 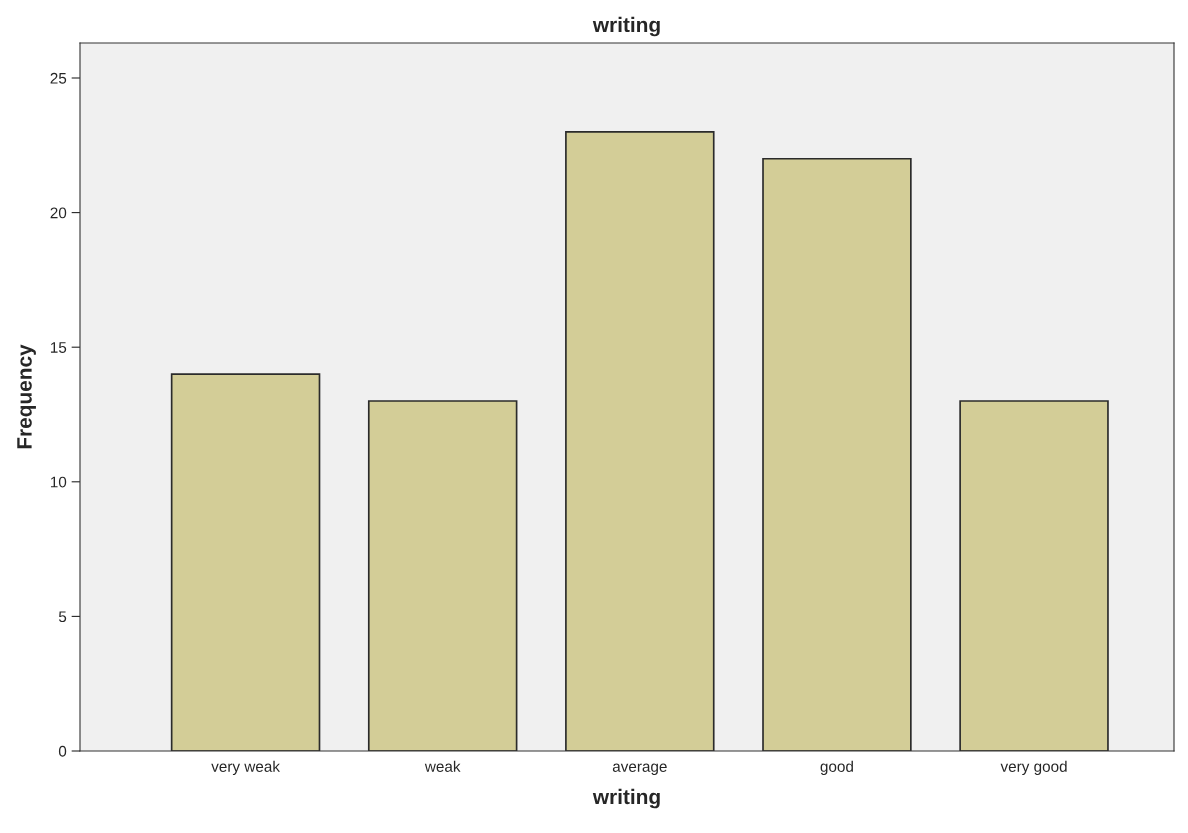 What do you see at coordinates (442, 766) in the screenshot?
I see `x-tick-label: weak` at bounding box center [442, 766].